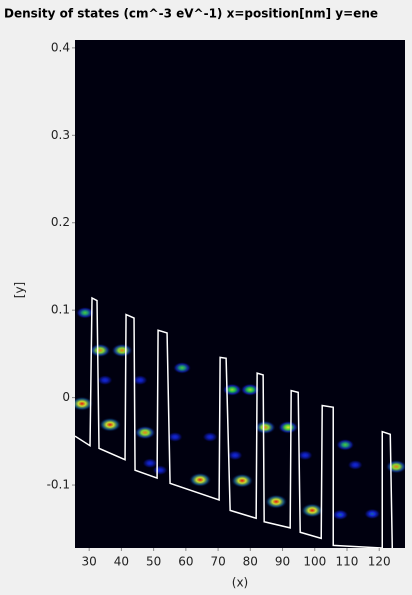 Image resolution: width=412 pixels, height=595 pixels. Describe the element at coordinates (60, 135) in the screenshot. I see `y-tick-label: 0.3` at that location.